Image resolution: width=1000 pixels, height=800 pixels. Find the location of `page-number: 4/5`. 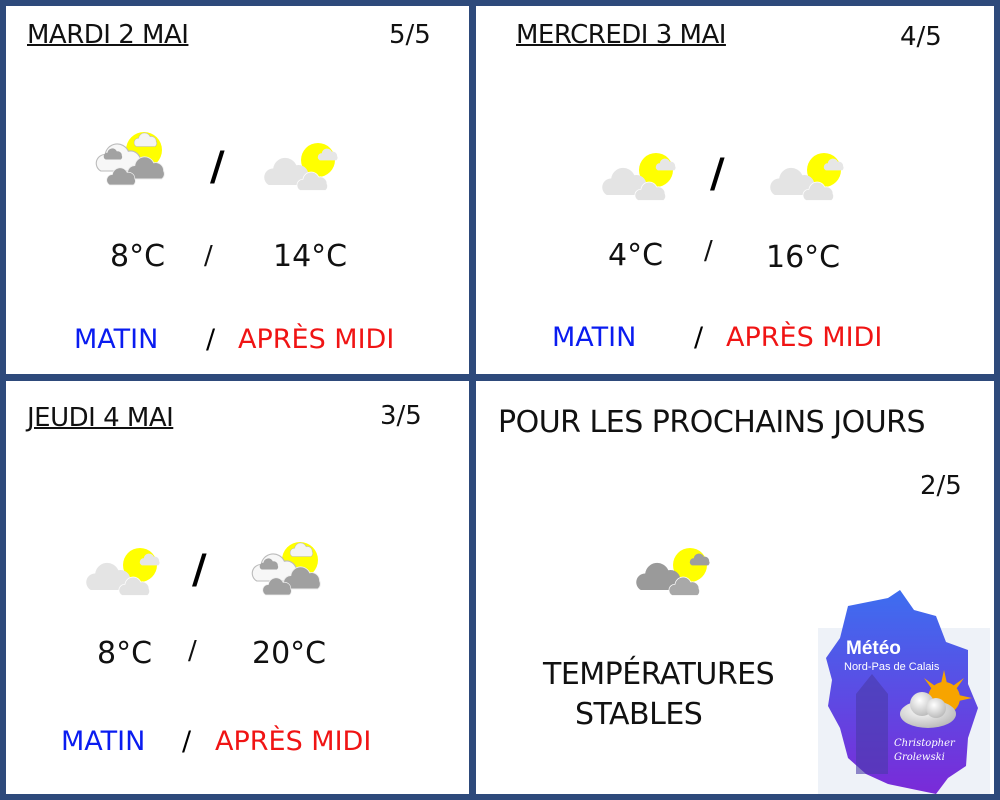

page-number: 4/5 is located at coordinates (921, 37).